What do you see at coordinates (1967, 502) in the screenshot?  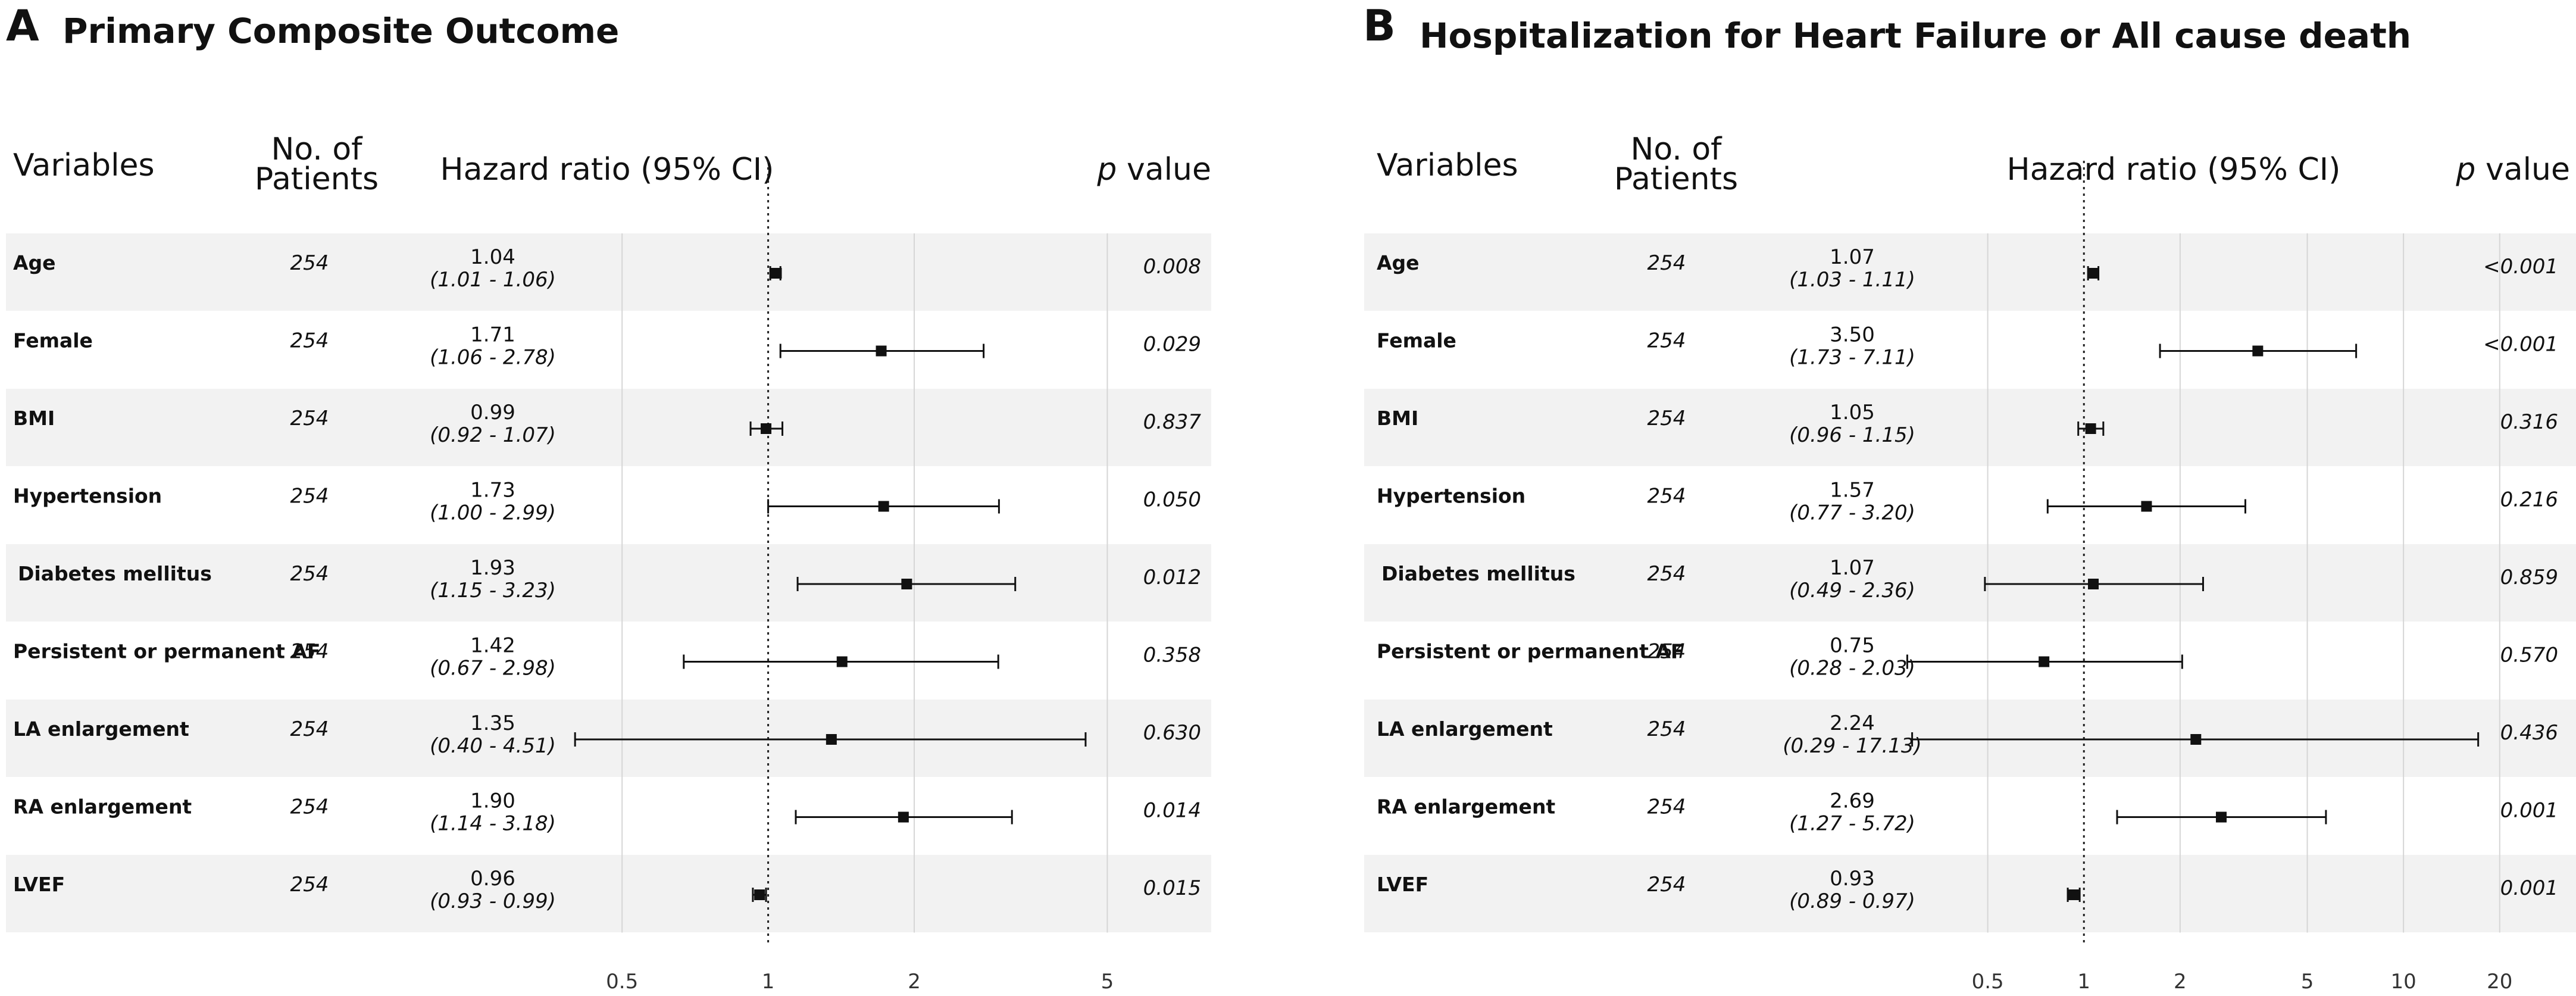 I see `table-row: Hypertension 254 1.57(0.77 - 3.20) 0.216` at bounding box center [1967, 502].